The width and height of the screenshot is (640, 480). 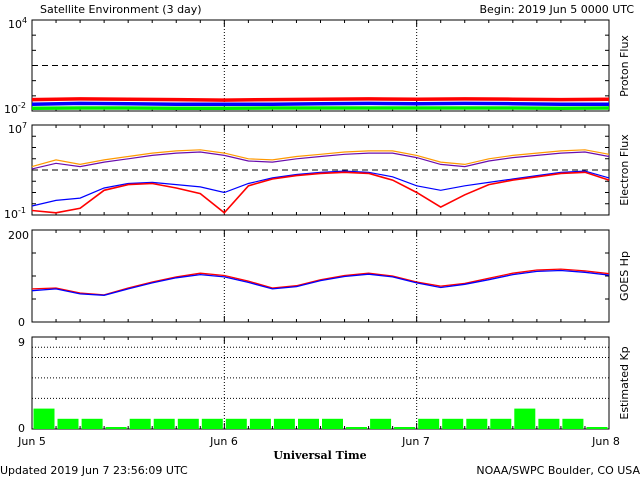 What do you see at coordinates (557, 9) in the screenshot?
I see `begin-time: Begin: 2019 Jun 5 0000 UTC` at bounding box center [557, 9].